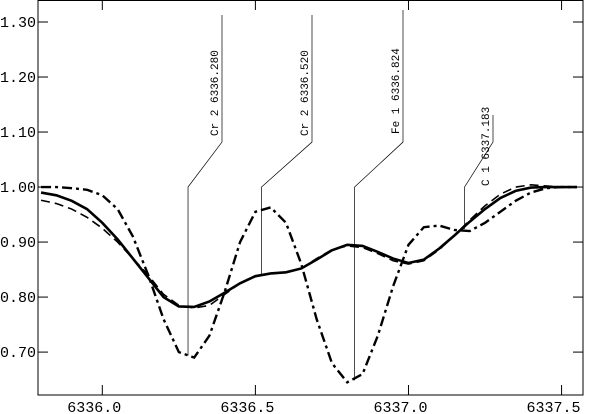 This screenshot has height=414, width=592. Describe the element at coordinates (18, 353) in the screenshot. I see `y-tick-label: 0.70` at that location.